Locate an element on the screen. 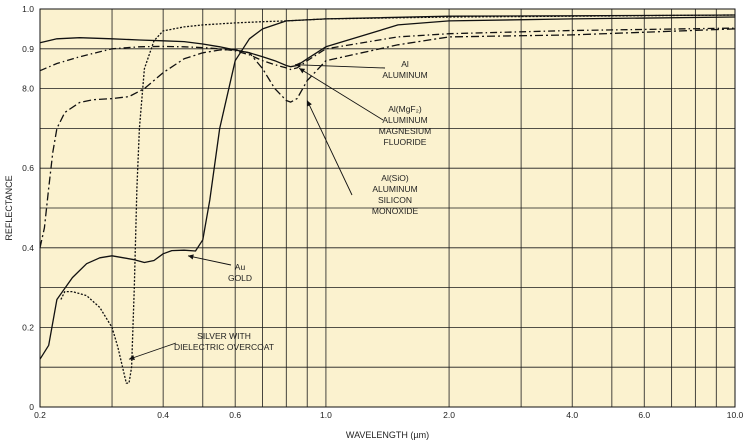 This screenshot has height=443, width=753. x-tick-label: 0.6 is located at coordinates (235, 415).